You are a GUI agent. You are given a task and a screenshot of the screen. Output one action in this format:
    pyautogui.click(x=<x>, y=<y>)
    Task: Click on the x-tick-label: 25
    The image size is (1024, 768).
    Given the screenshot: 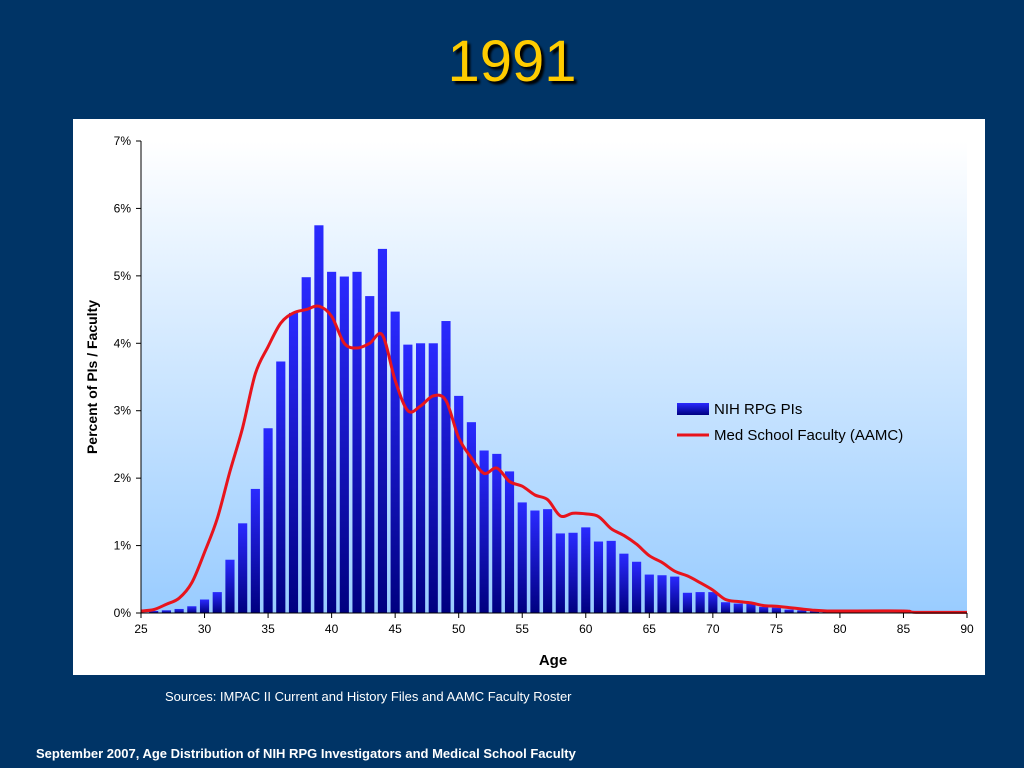 What is the action you would take?
    pyautogui.click(x=141, y=629)
    